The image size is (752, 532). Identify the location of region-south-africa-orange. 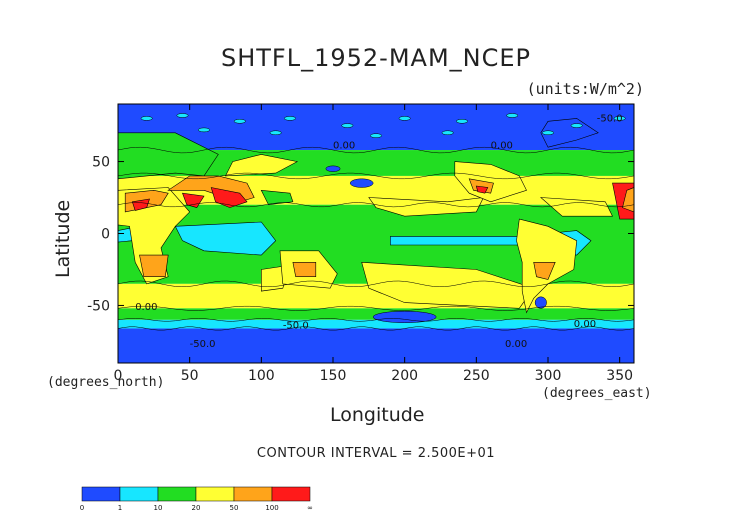
(154, 266).